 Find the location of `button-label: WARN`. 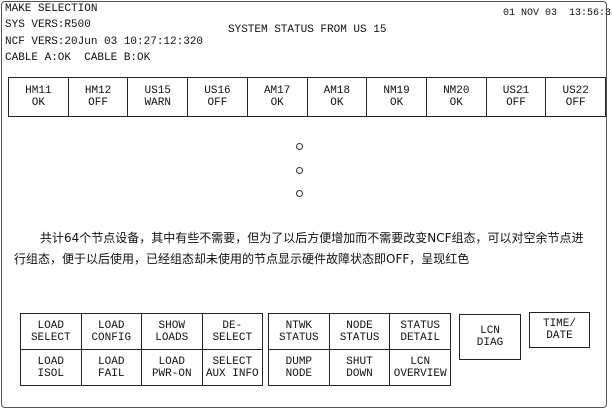

button-label: WARN is located at coordinates (157, 103).